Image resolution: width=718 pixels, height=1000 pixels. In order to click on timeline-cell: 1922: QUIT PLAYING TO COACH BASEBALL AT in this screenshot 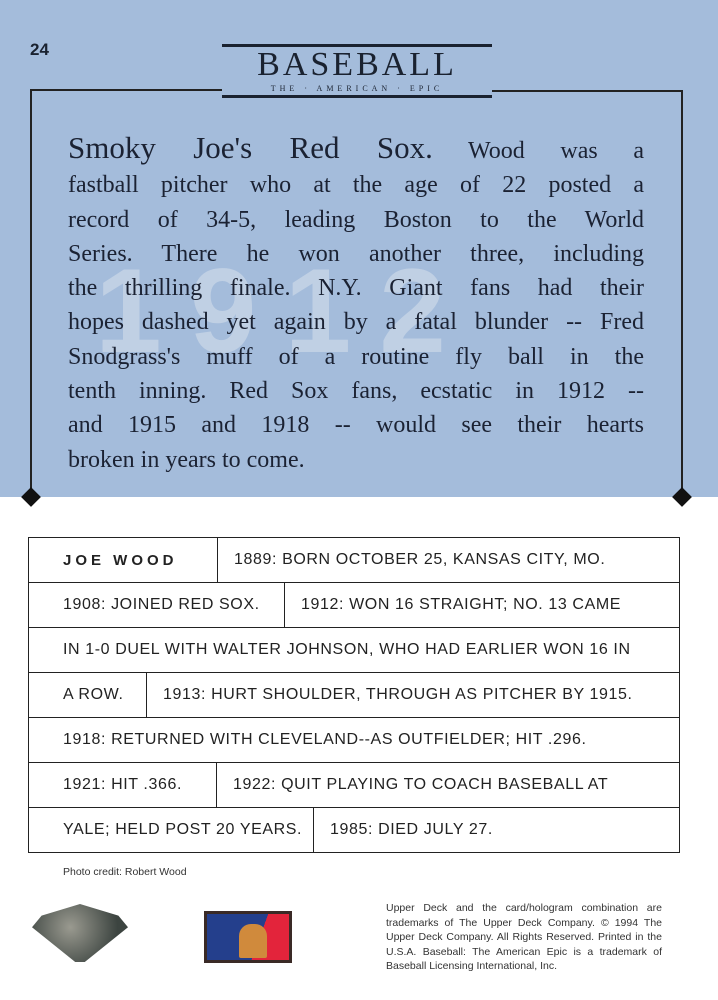, I will do `click(447, 785)`.